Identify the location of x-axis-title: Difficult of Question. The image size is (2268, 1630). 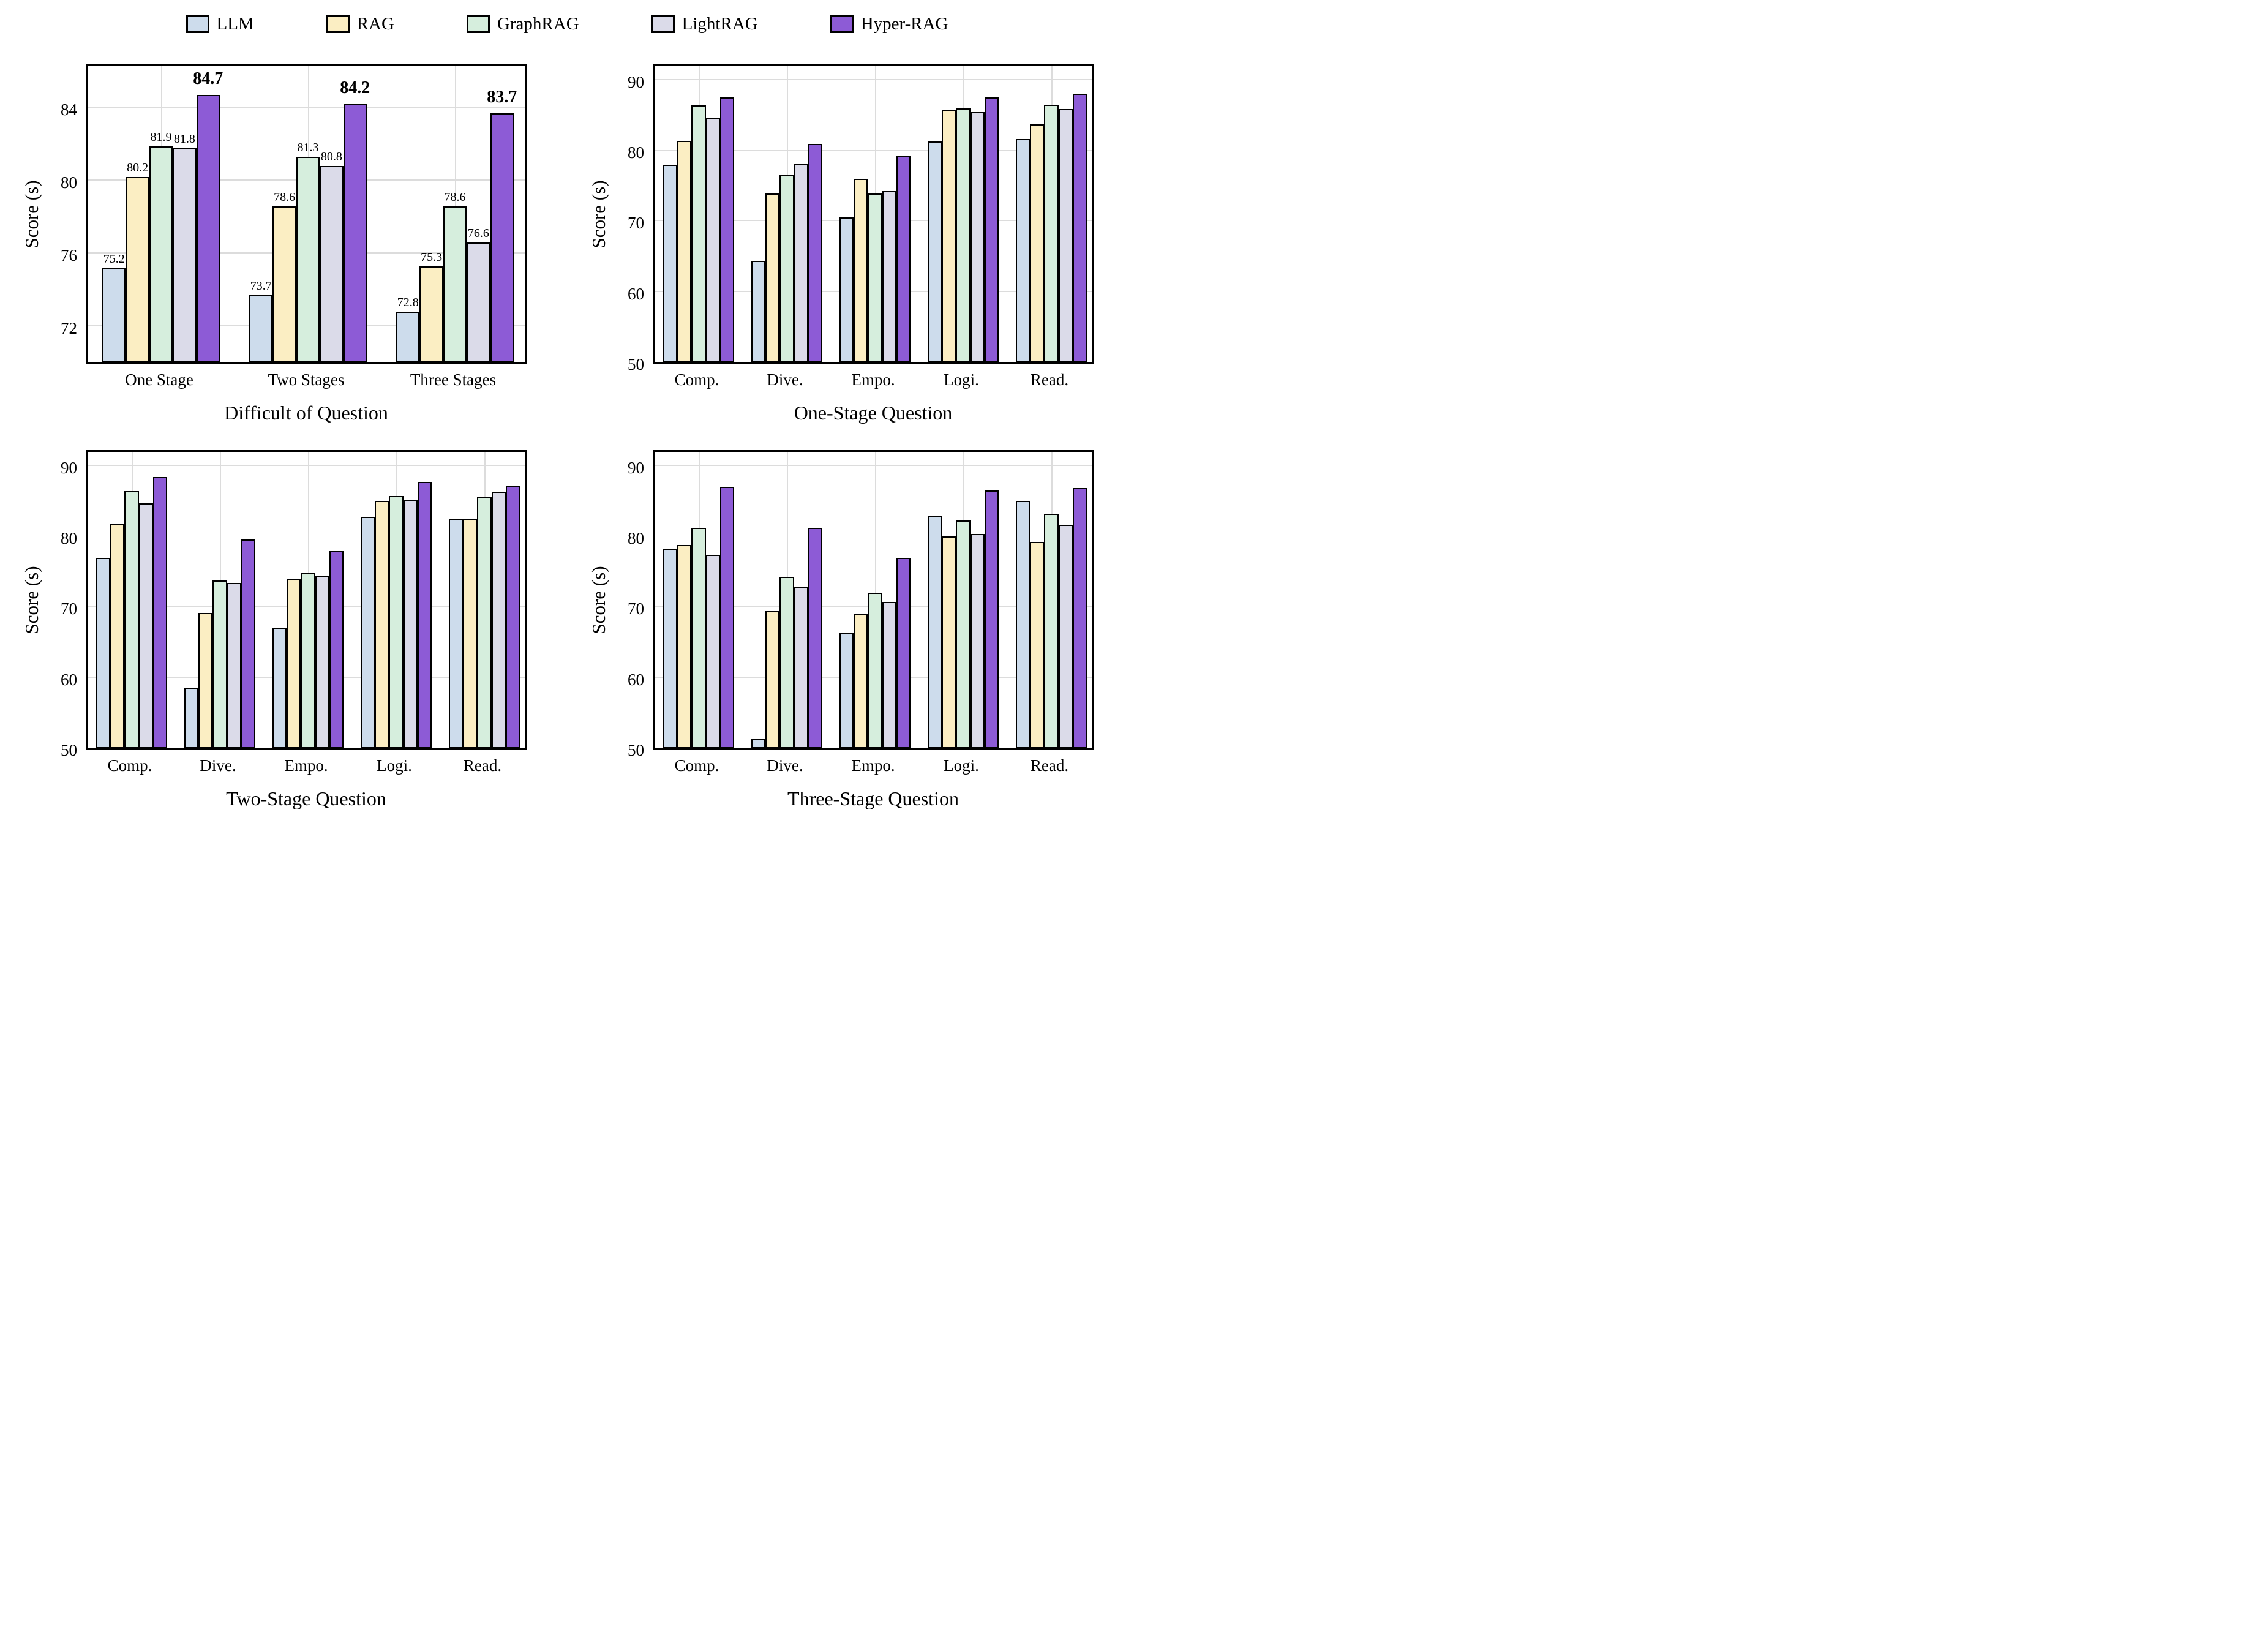
(306, 413).